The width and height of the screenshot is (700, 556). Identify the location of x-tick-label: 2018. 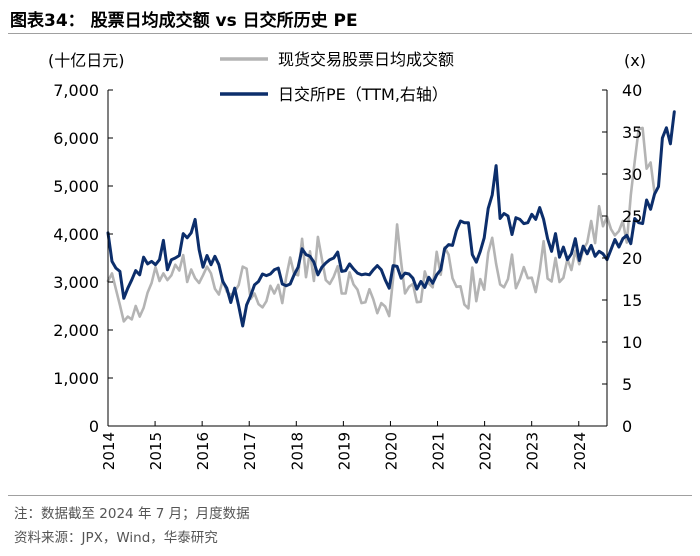
(297, 451).